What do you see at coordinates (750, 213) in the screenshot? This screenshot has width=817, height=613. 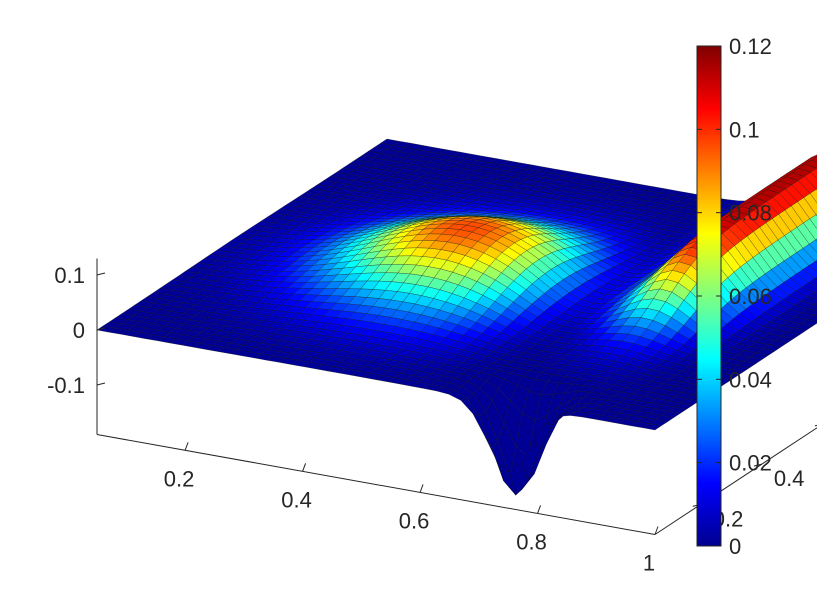 I see `colorbar-tick-label: 0.08` at bounding box center [750, 213].